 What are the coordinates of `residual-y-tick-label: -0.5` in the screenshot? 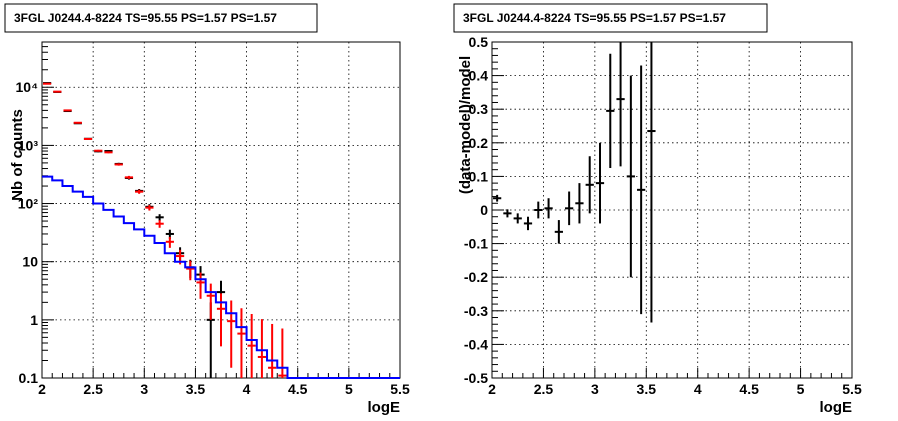 It's located at (476, 378).